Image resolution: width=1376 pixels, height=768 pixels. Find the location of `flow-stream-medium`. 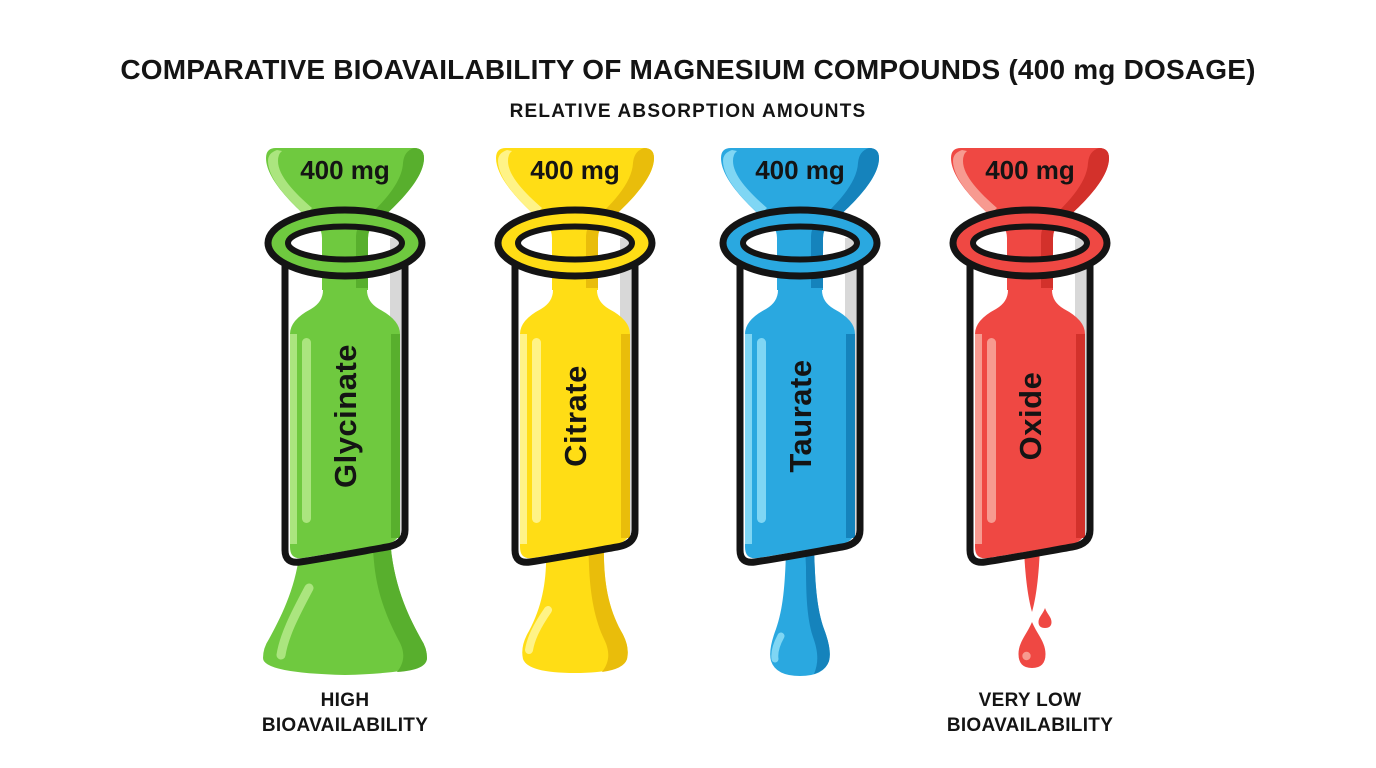

flow-stream-medium is located at coordinates (575, 606).